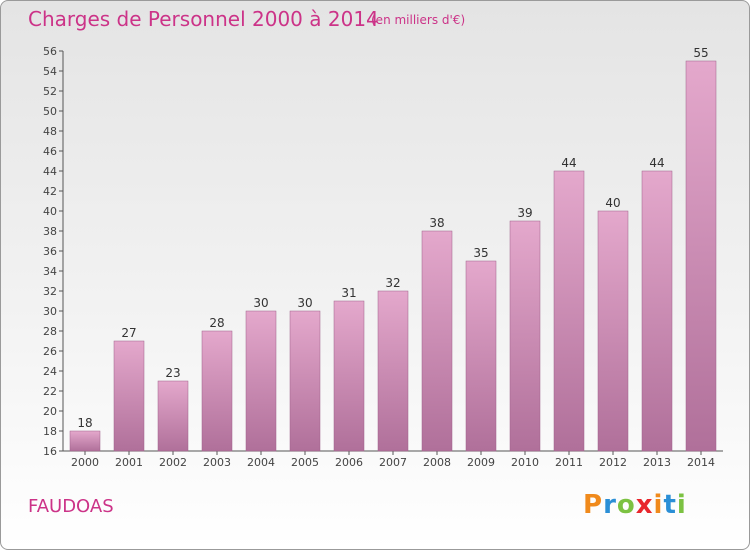  What do you see at coordinates (437, 341) in the screenshot?
I see `bar-2008` at bounding box center [437, 341].